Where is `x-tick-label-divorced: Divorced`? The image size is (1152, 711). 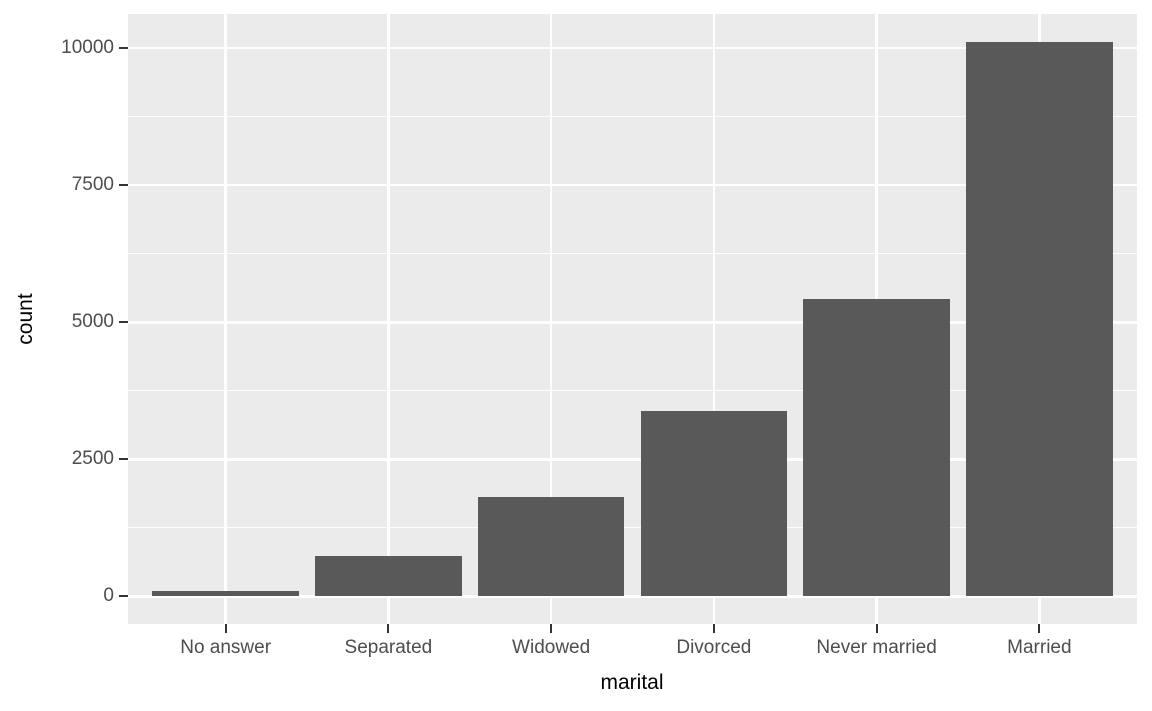
x-tick-label-divorced: Divorced is located at coordinates (714, 647).